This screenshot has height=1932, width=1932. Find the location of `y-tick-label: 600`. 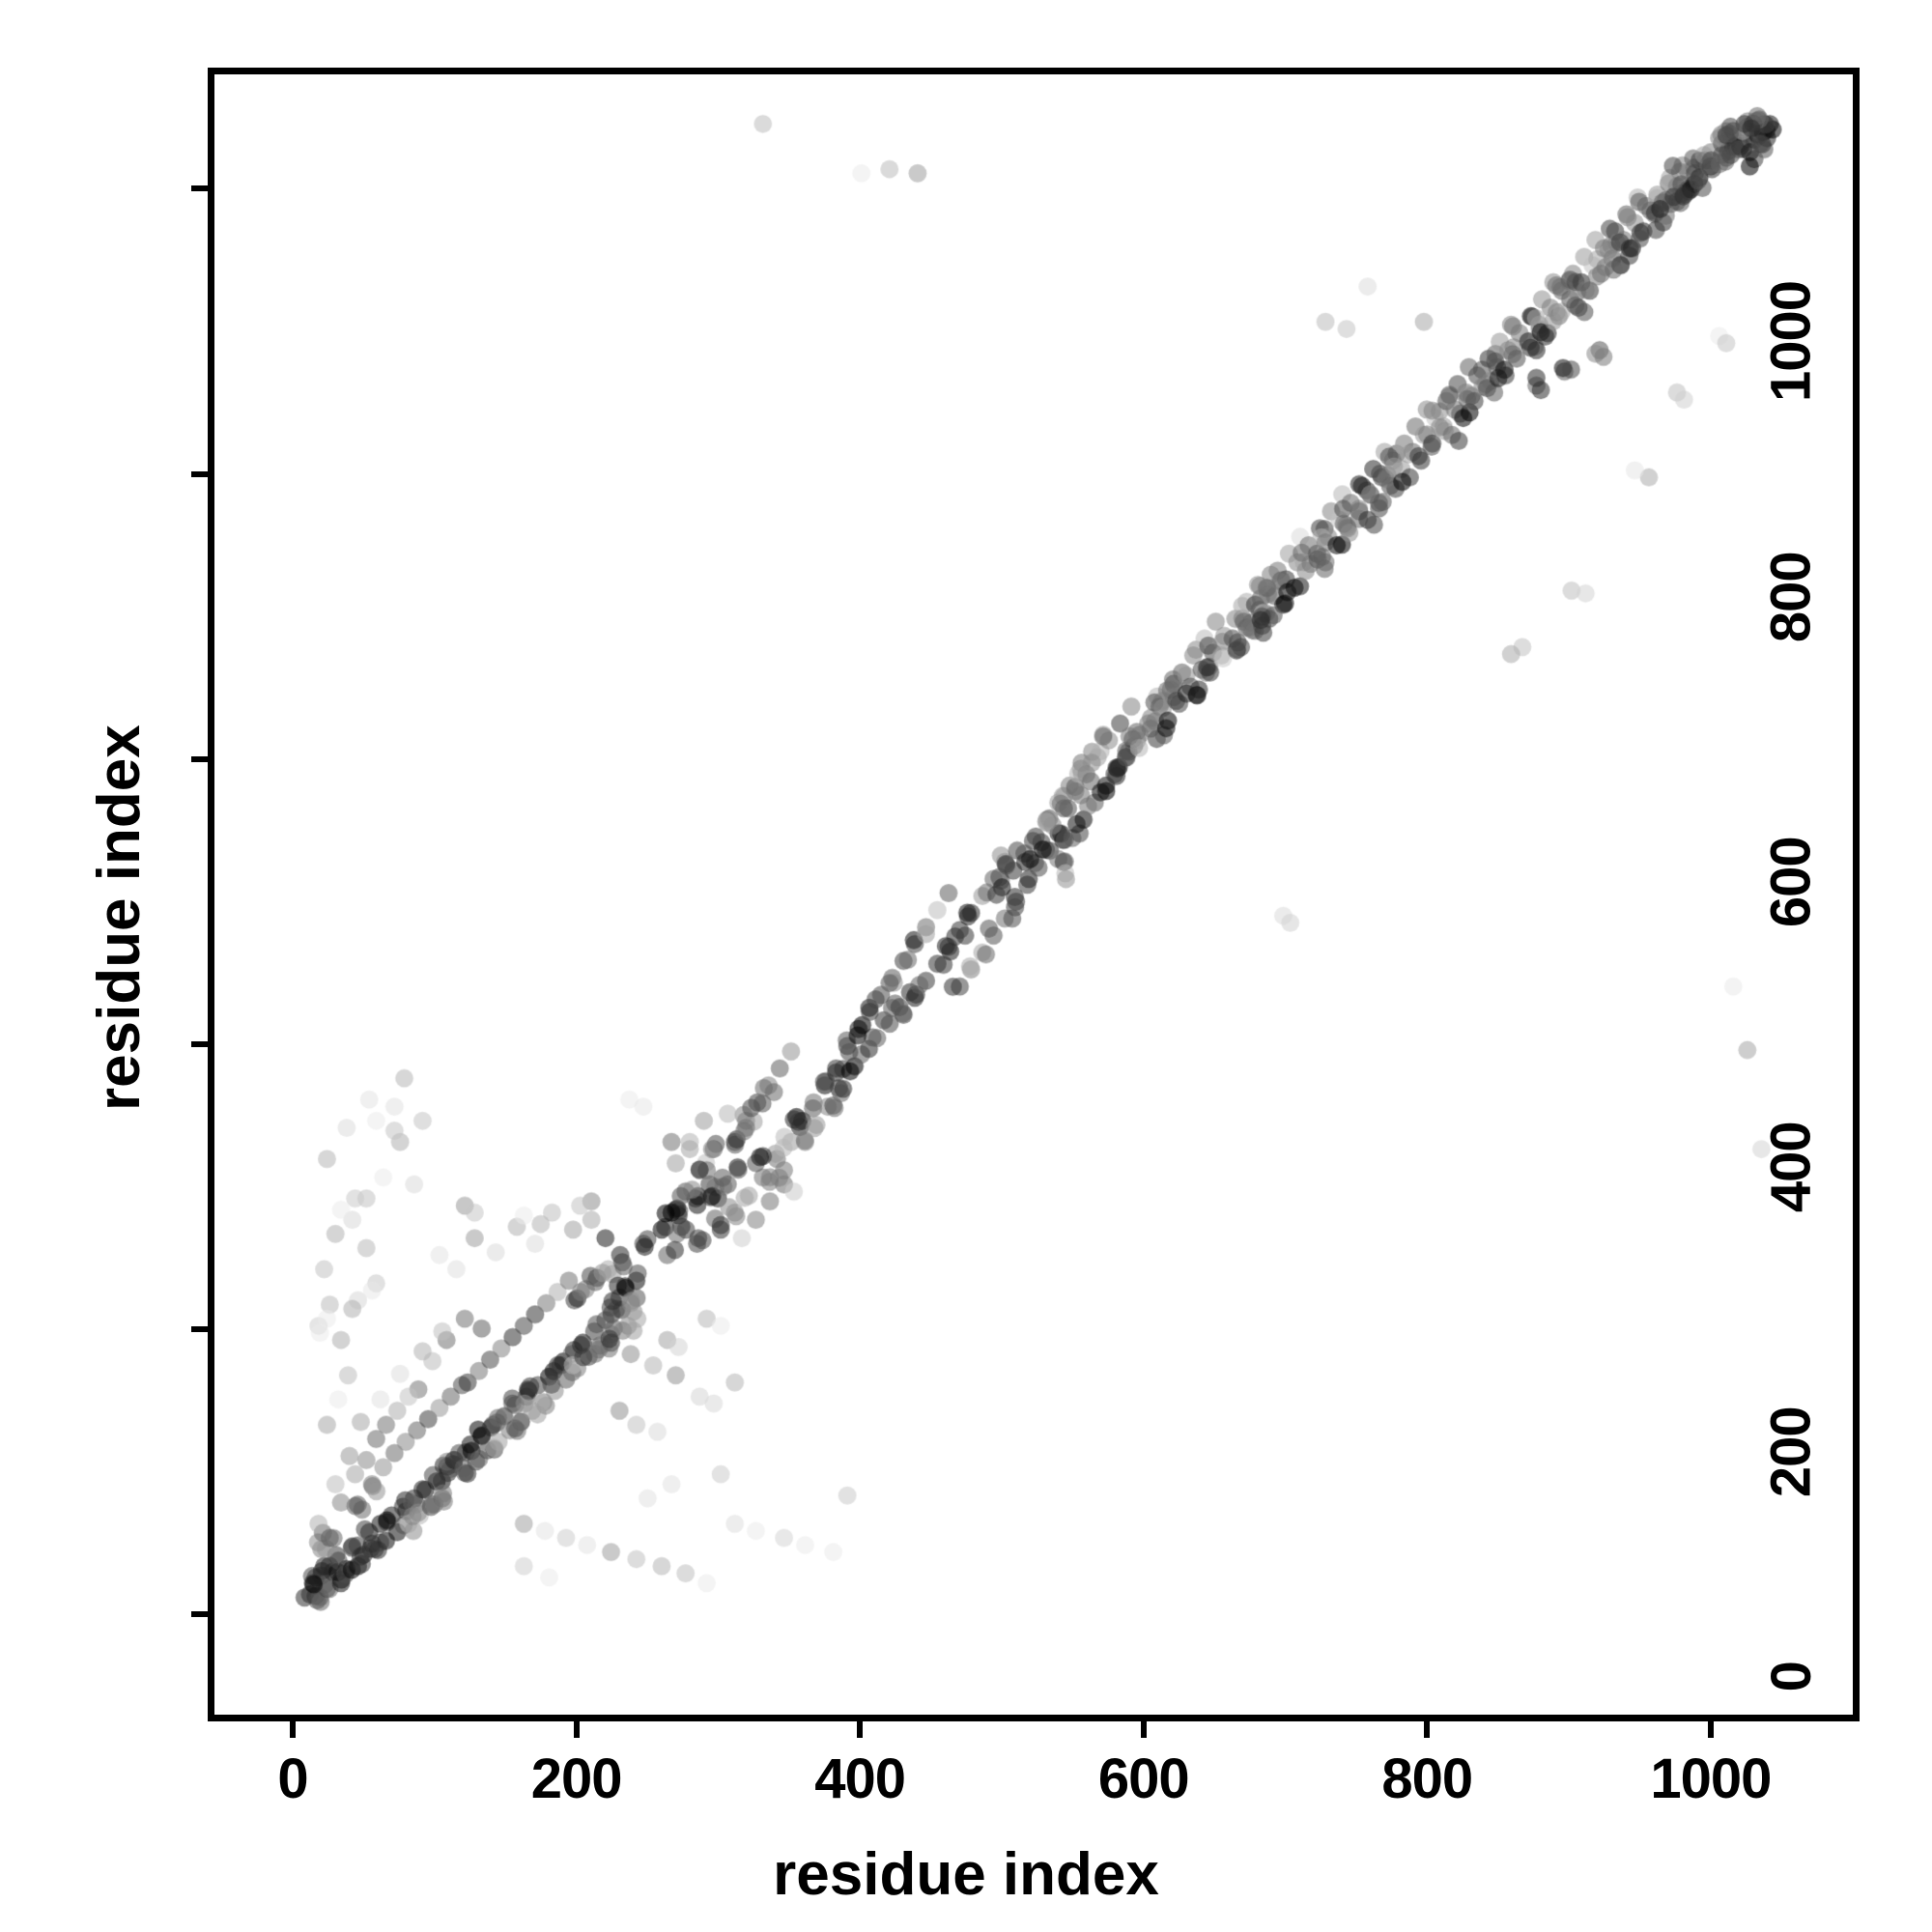

y-tick-label: 600 is located at coordinates (1791, 882).